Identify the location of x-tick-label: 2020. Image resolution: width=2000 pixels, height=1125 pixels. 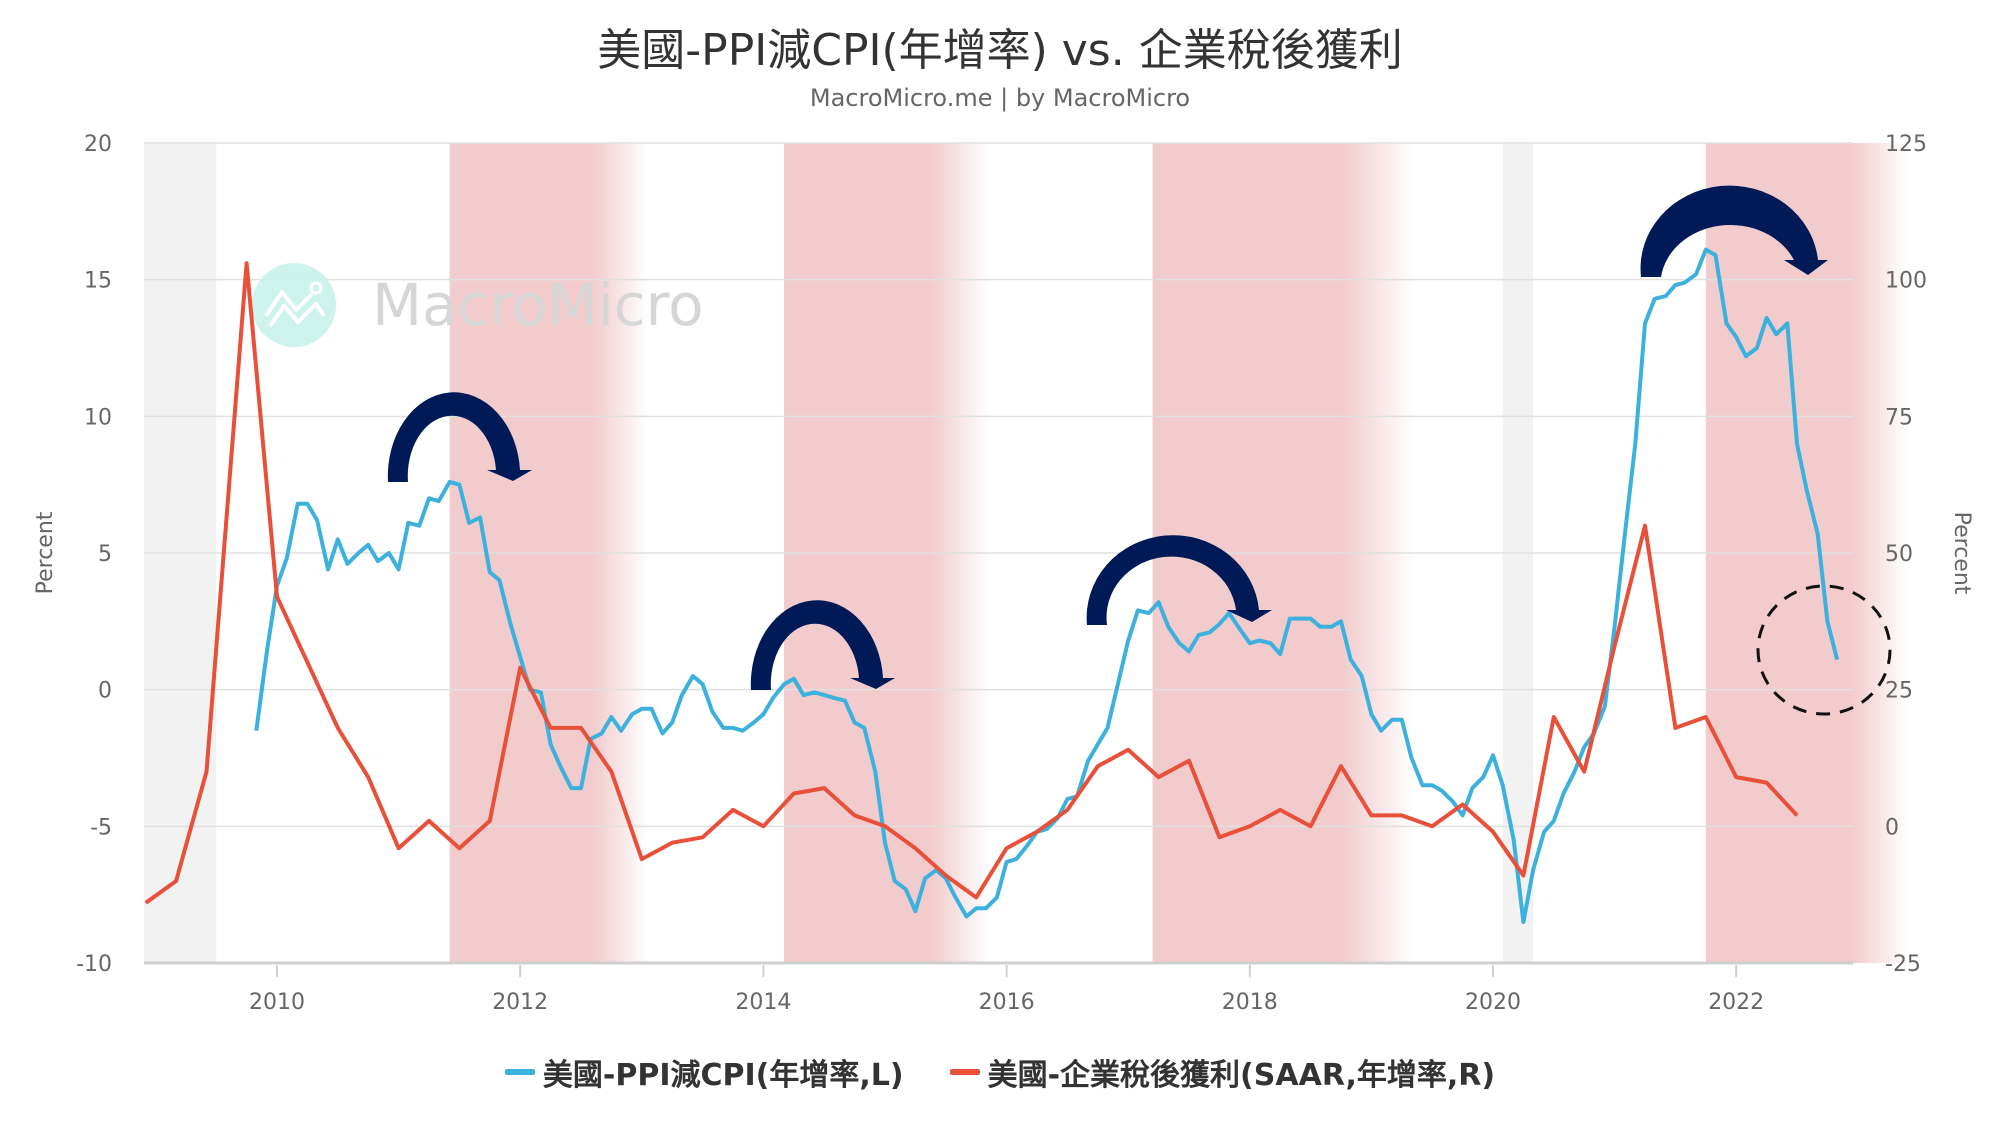
(1493, 1002).